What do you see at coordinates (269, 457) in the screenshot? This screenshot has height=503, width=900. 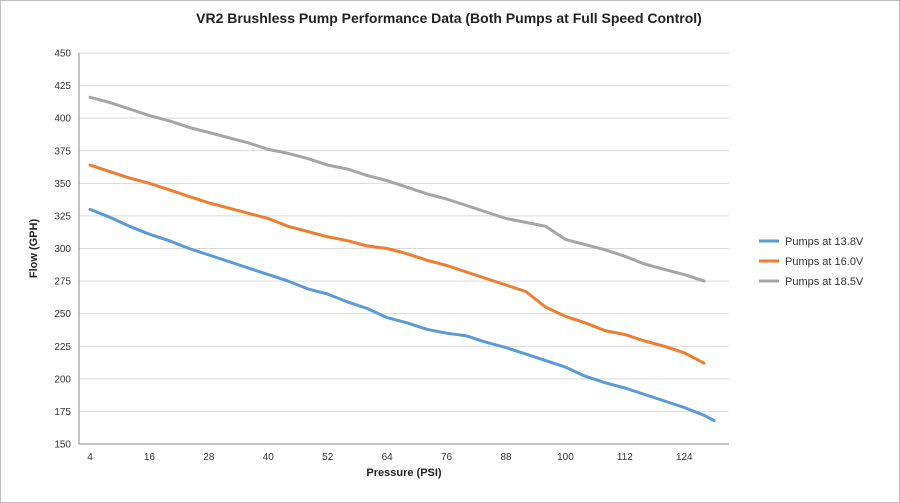 I see `x-tick-label: 40` at bounding box center [269, 457].